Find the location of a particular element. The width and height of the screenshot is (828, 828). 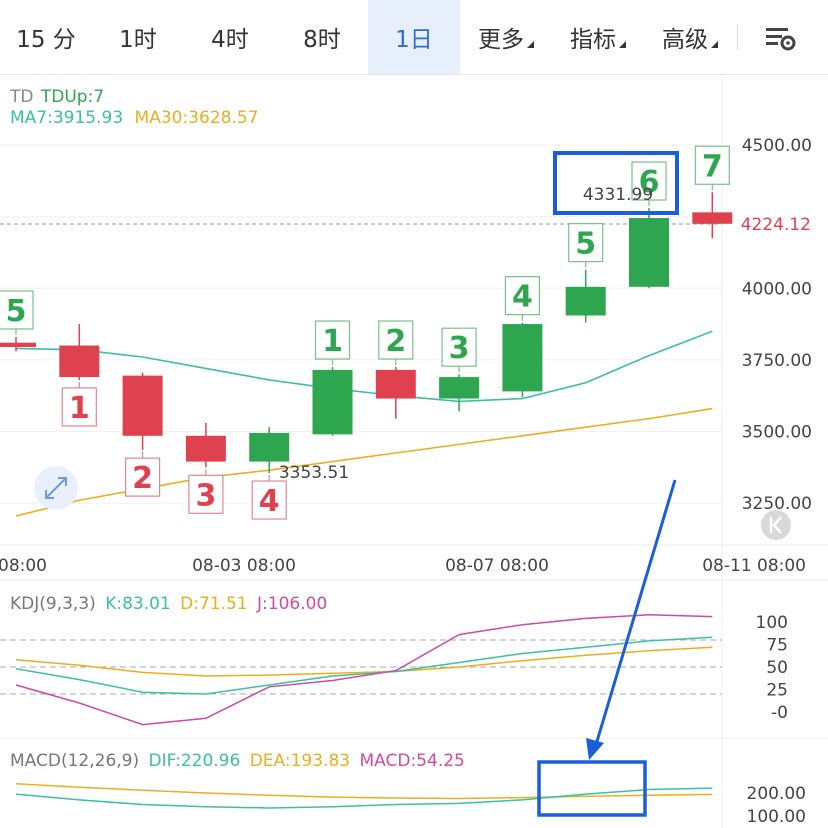

td-count-label: 6 is located at coordinates (649, 182).